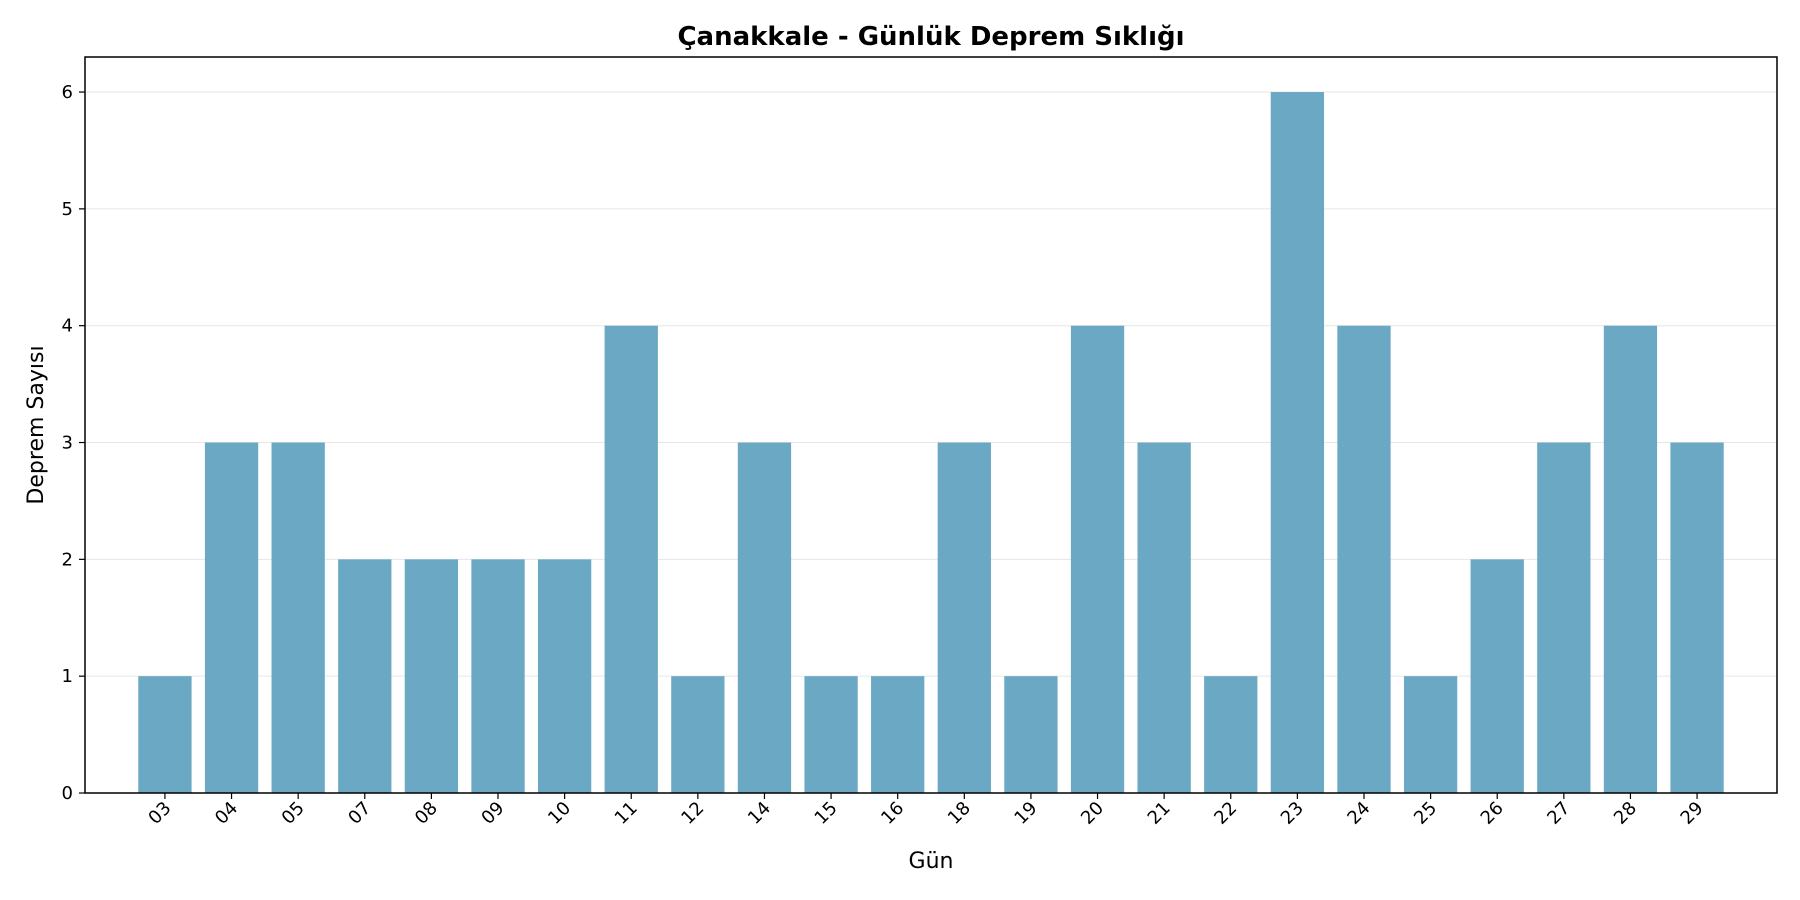 This screenshot has width=1800, height=900. Describe the element at coordinates (1292, 813) in the screenshot. I see `x-tick-label-23: 23` at that location.